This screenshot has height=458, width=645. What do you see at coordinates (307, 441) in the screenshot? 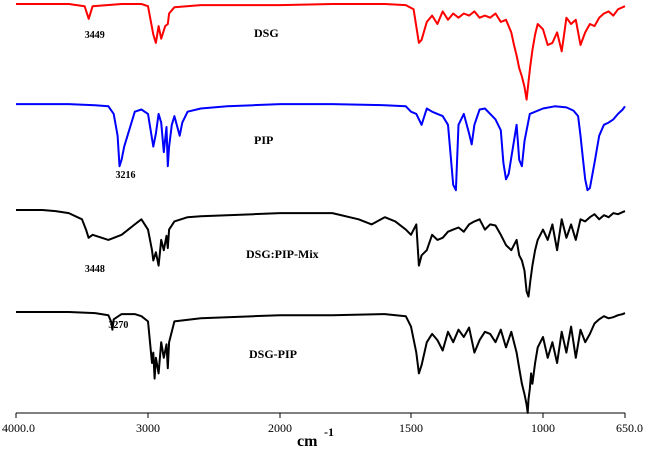
I see `x-axis-title: cm` at bounding box center [307, 441].